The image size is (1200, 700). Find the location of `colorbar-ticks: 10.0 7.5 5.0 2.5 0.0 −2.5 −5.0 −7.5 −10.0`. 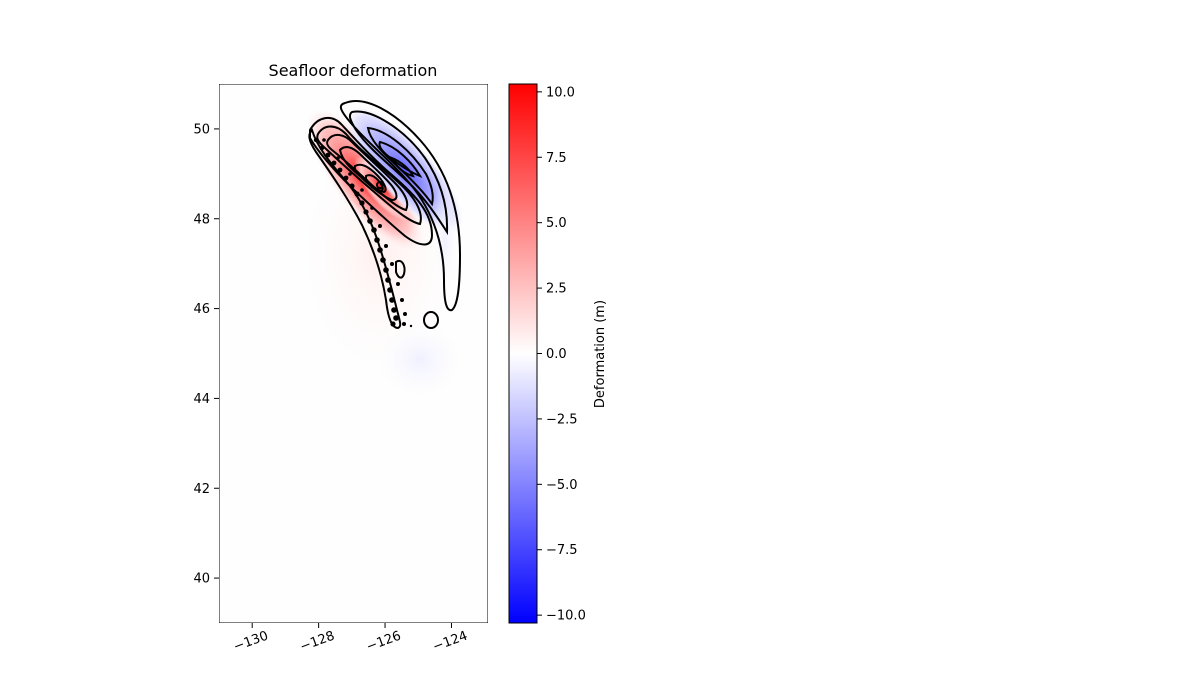

colorbar-ticks: 10.0 7.5 5.0 2.5 0.0 −2.5 −5.0 −7.5 −10.0 is located at coordinates (561, 354).